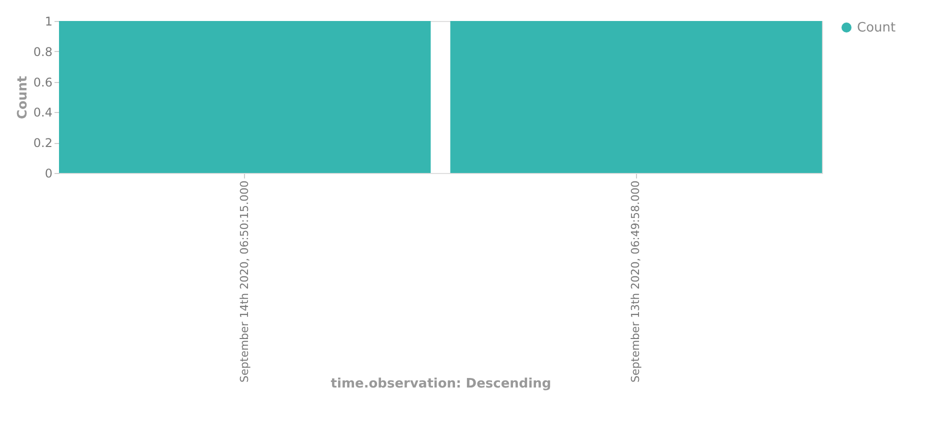 This screenshot has height=425, width=927. What do you see at coordinates (42, 143) in the screenshot?
I see `y-tick-label: 0.2` at bounding box center [42, 143].